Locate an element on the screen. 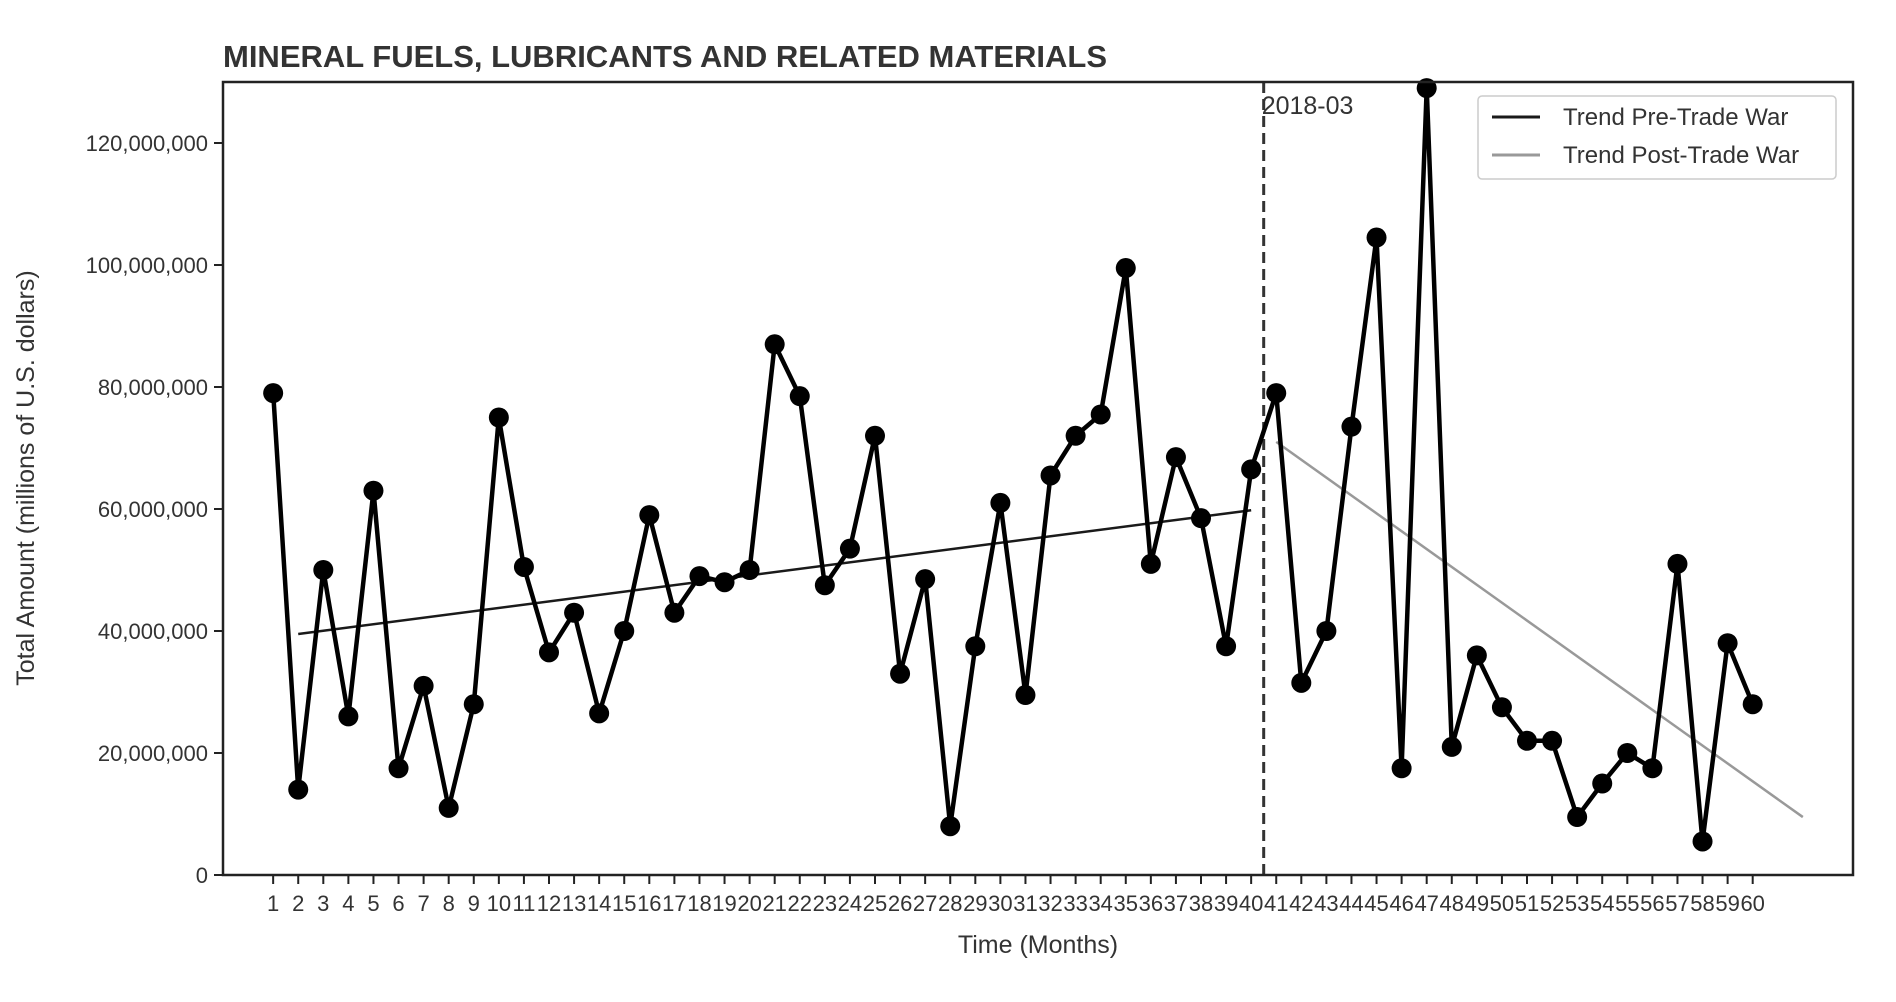 This screenshot has height=1002, width=1896. legend-label-pre-trade-war: Trend Pre-Trade War is located at coordinates (1675, 117).